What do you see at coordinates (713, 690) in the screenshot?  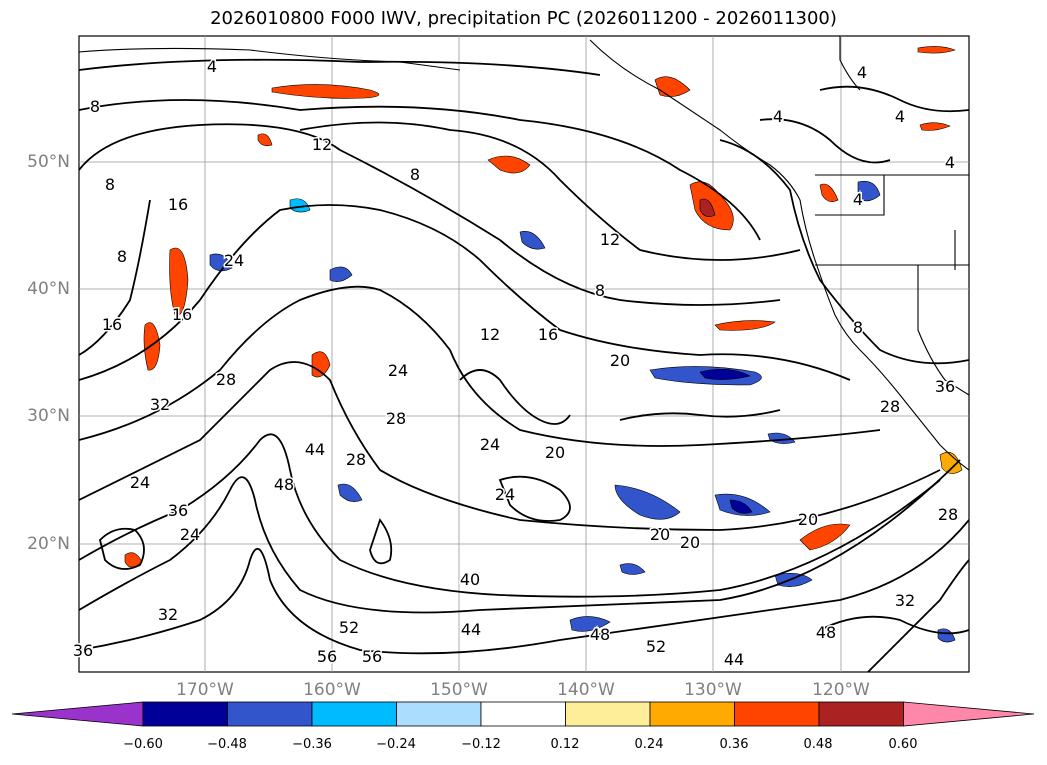 I see `lon-label-130w: 130°W` at bounding box center [713, 690].